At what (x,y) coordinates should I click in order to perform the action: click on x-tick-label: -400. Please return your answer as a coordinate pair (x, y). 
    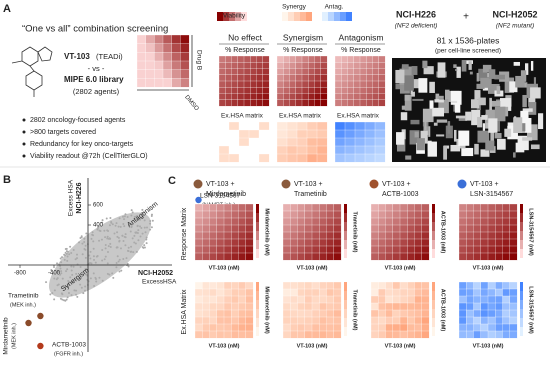
    Looking at the image, I should click on (54, 274).